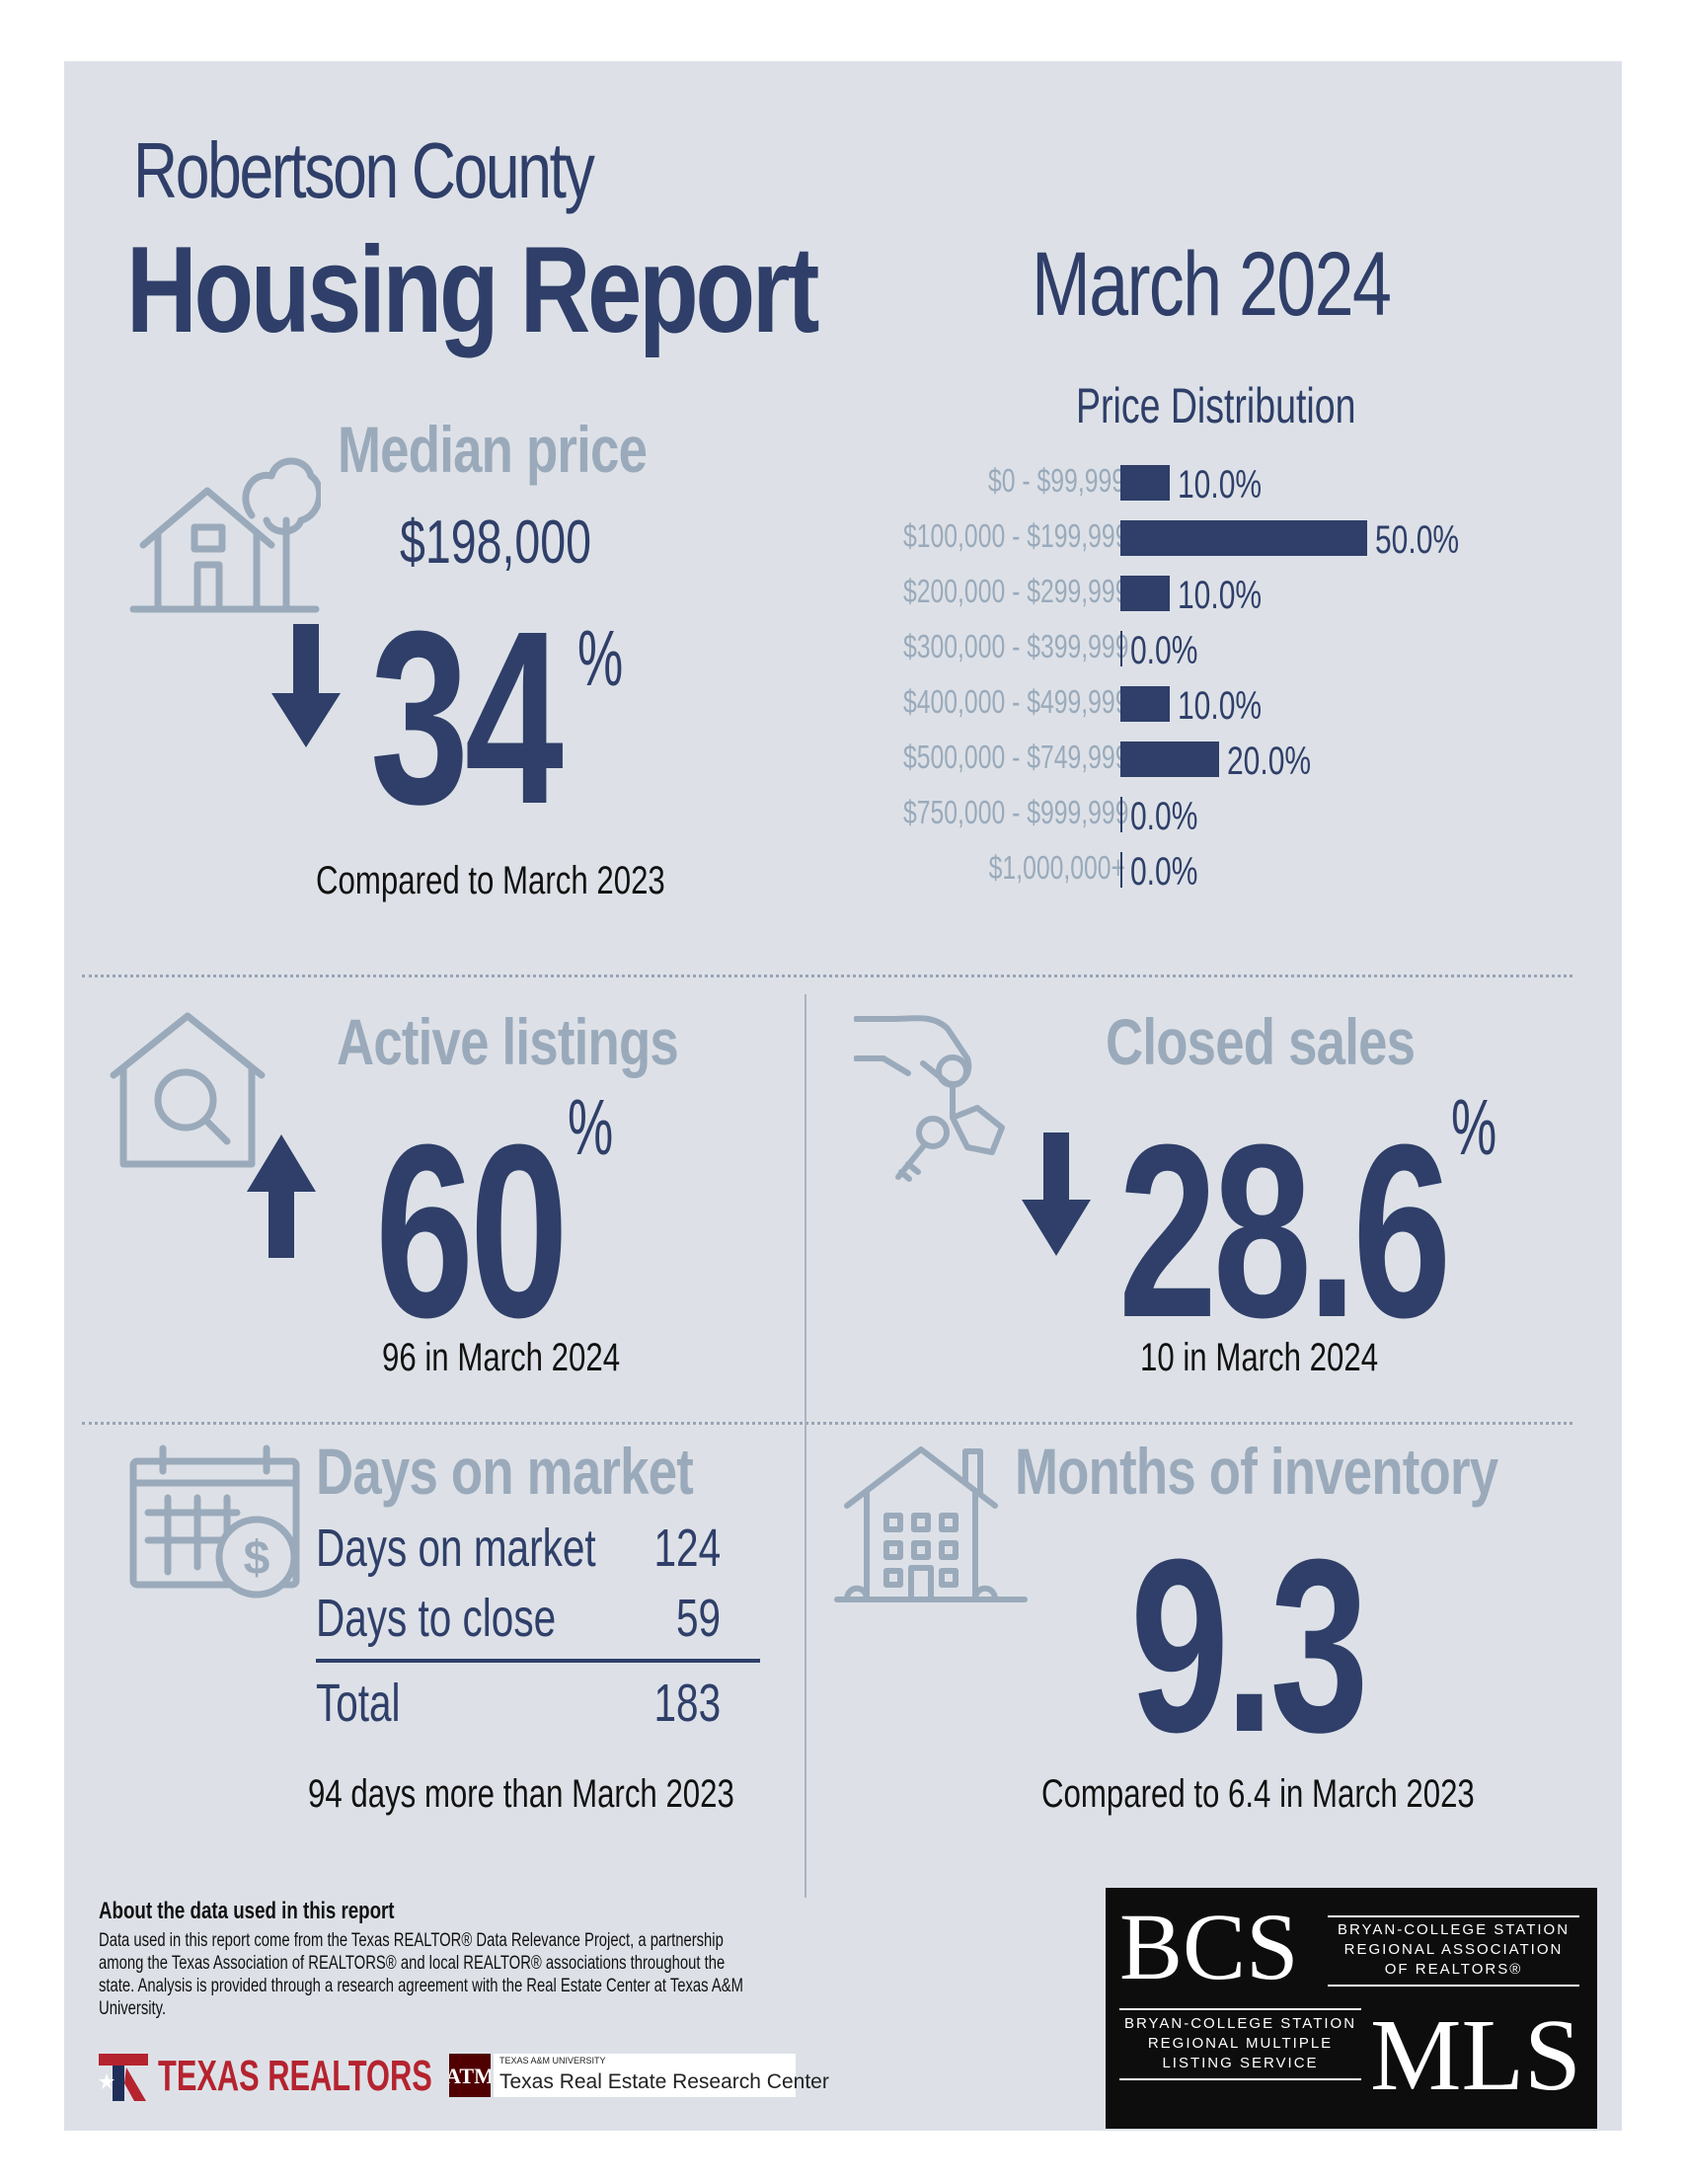 This screenshot has height=2184, width=1687. Describe the element at coordinates (552, 2061) in the screenshot. I see `tamu-university-label: TEXAS A&M UNIVERSITY` at that location.